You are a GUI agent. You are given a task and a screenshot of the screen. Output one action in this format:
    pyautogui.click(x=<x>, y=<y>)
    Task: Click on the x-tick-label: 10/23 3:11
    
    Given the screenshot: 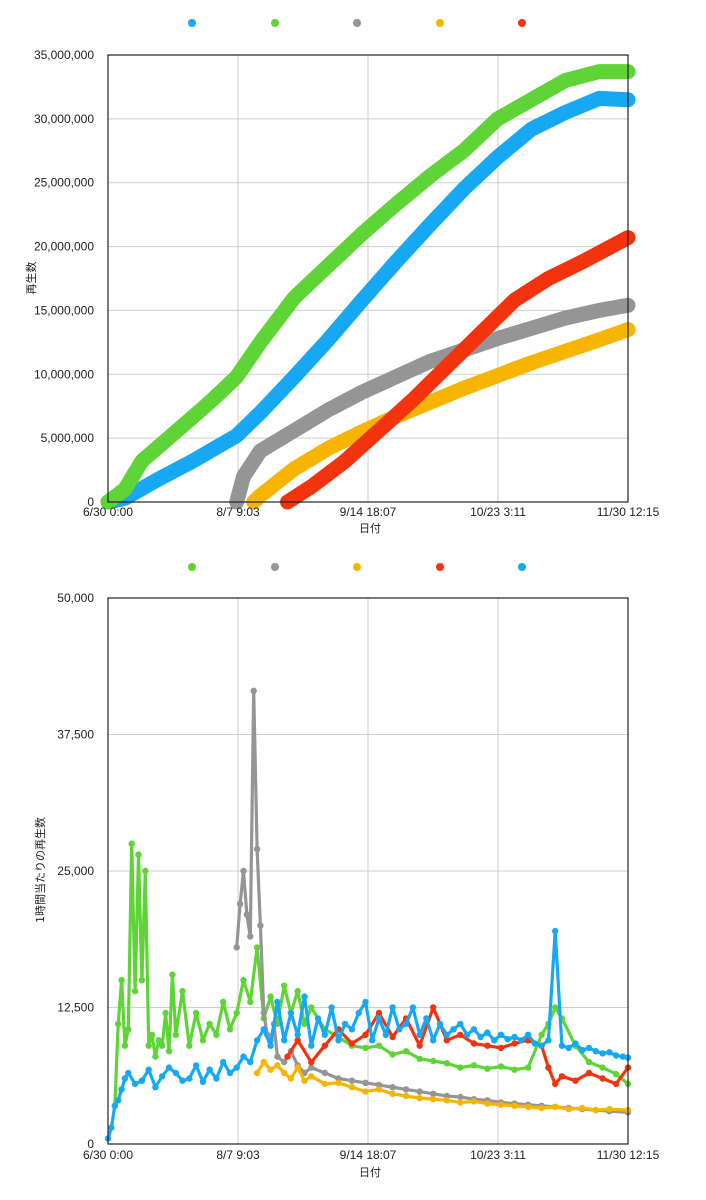 What is the action you would take?
    pyautogui.click(x=498, y=512)
    